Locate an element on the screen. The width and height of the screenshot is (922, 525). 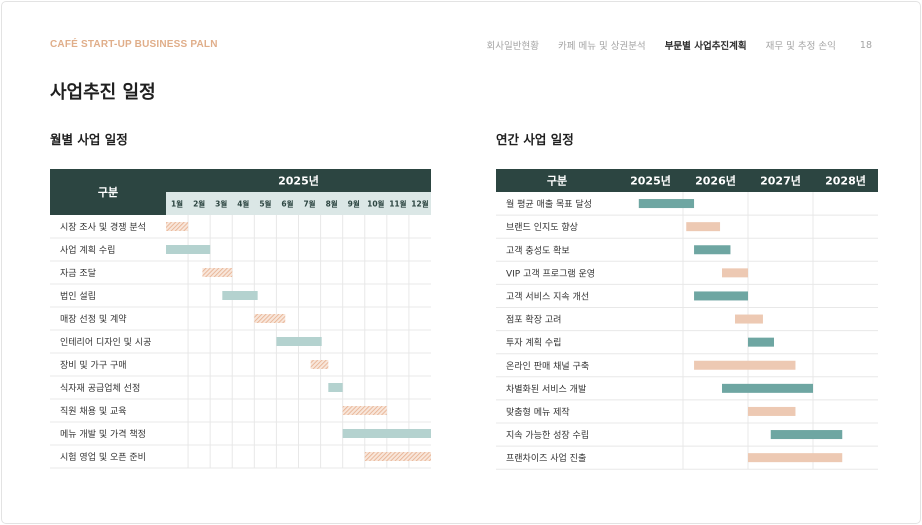
nav-item-menu-analysis: 카페 메뉴 및 상권분석 is located at coordinates (601, 46).